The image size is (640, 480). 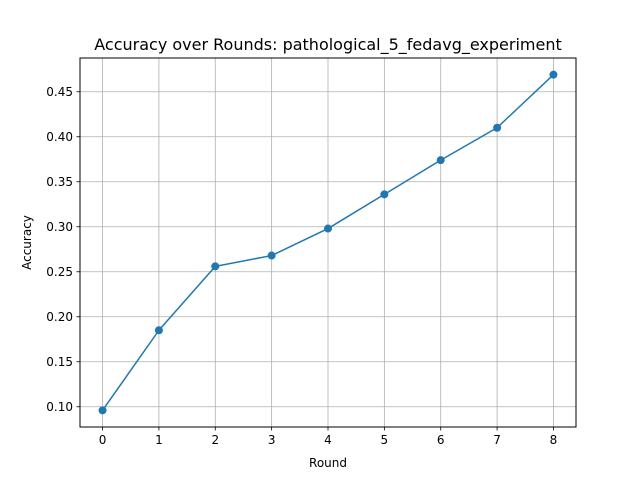 What do you see at coordinates (497, 440) in the screenshot?
I see `x-tick-label: 7` at bounding box center [497, 440].